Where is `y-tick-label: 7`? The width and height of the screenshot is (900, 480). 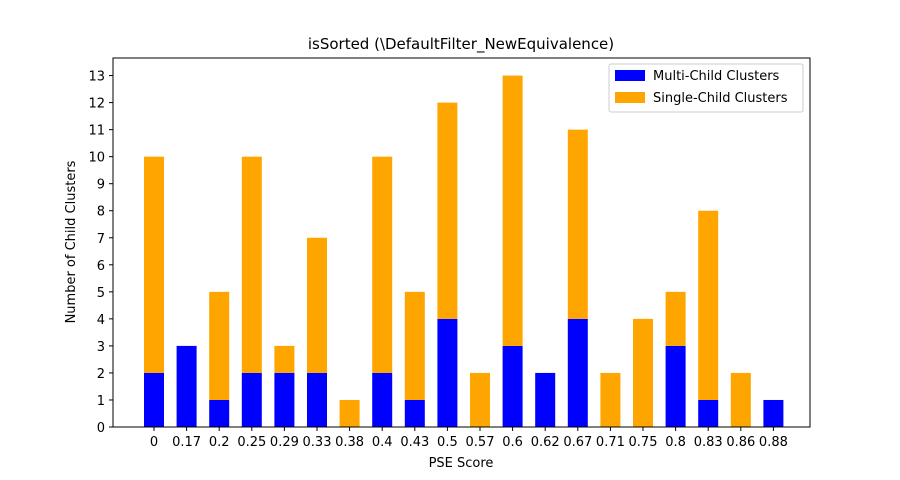
y-tick-label: 7 is located at coordinates (101, 239).